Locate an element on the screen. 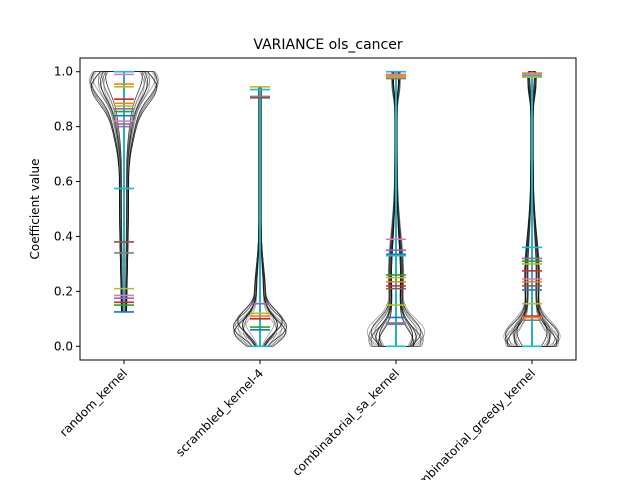 The image size is (640, 480). y-axis: 0.0 0.2 0.4 0.6 0.8 1.0 is located at coordinates (67, 209).